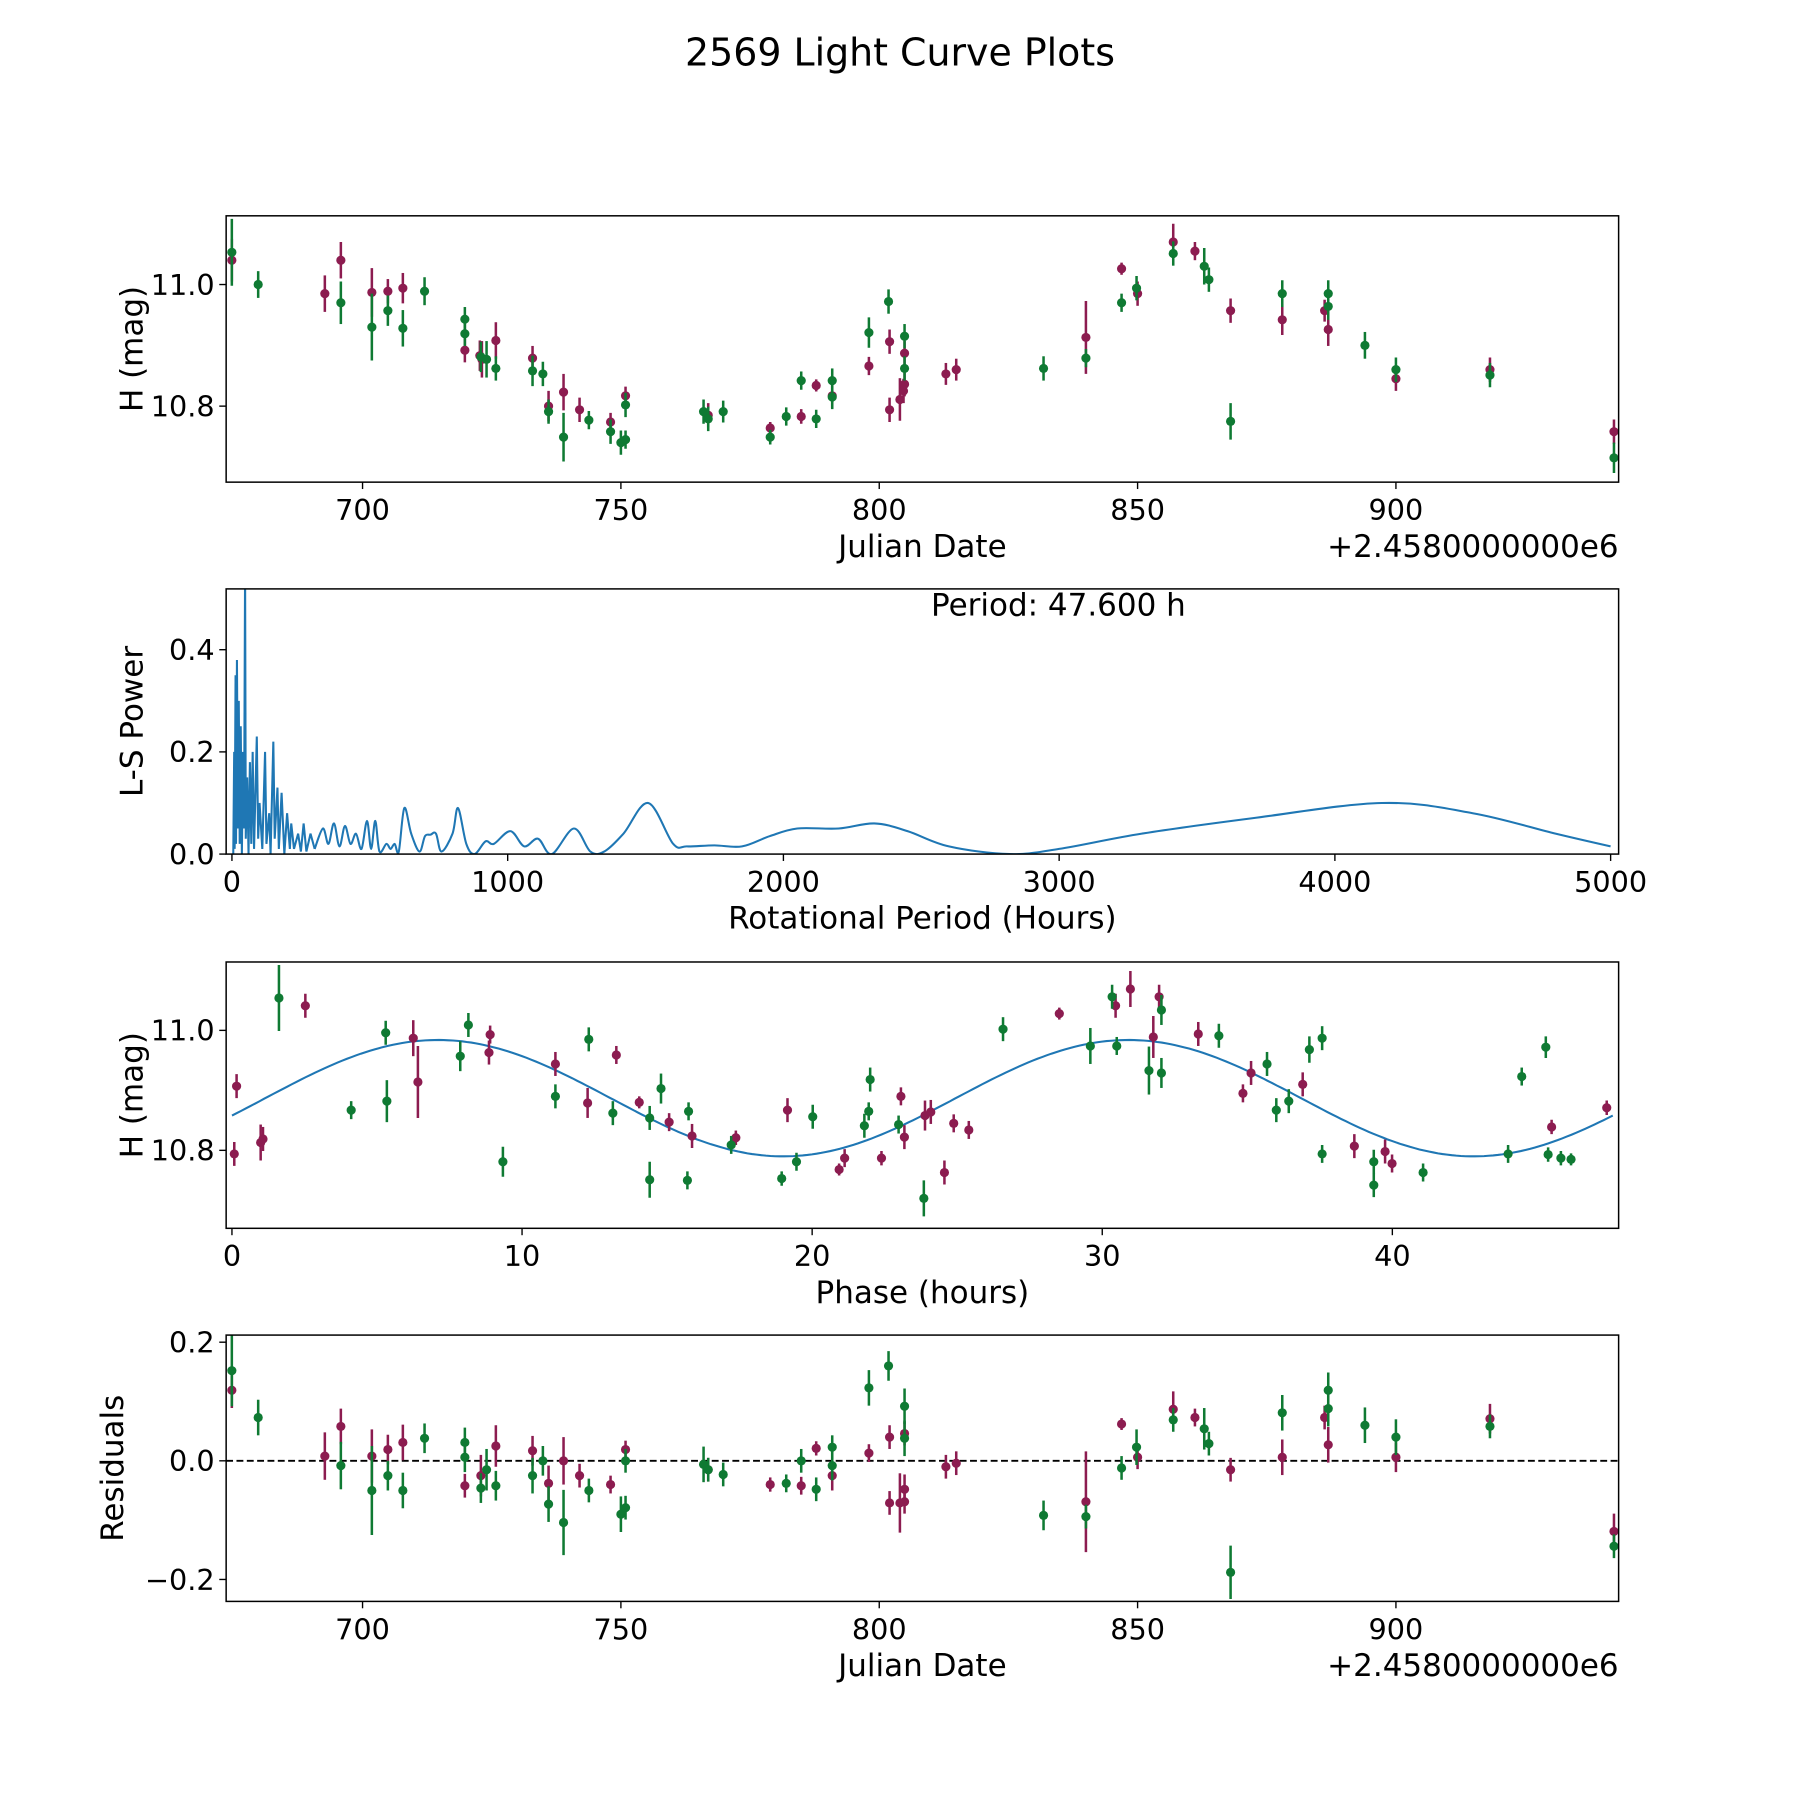  I want to click on y-tick-label: 0.2, so click(192, 752).